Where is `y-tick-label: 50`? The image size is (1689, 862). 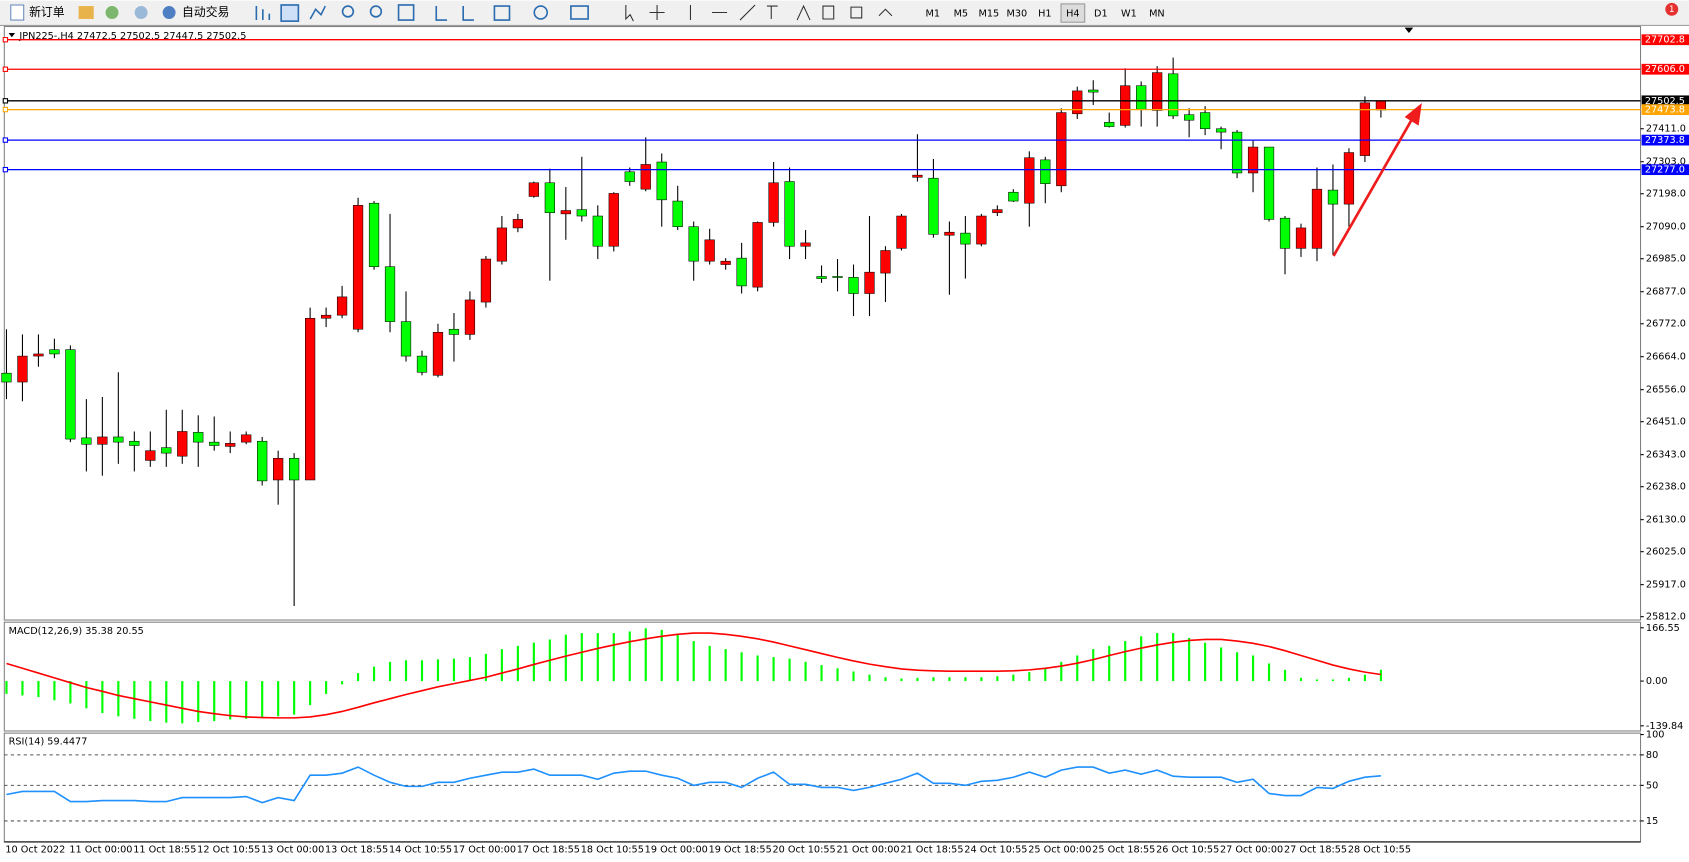 y-tick-label: 50 is located at coordinates (1652, 785).